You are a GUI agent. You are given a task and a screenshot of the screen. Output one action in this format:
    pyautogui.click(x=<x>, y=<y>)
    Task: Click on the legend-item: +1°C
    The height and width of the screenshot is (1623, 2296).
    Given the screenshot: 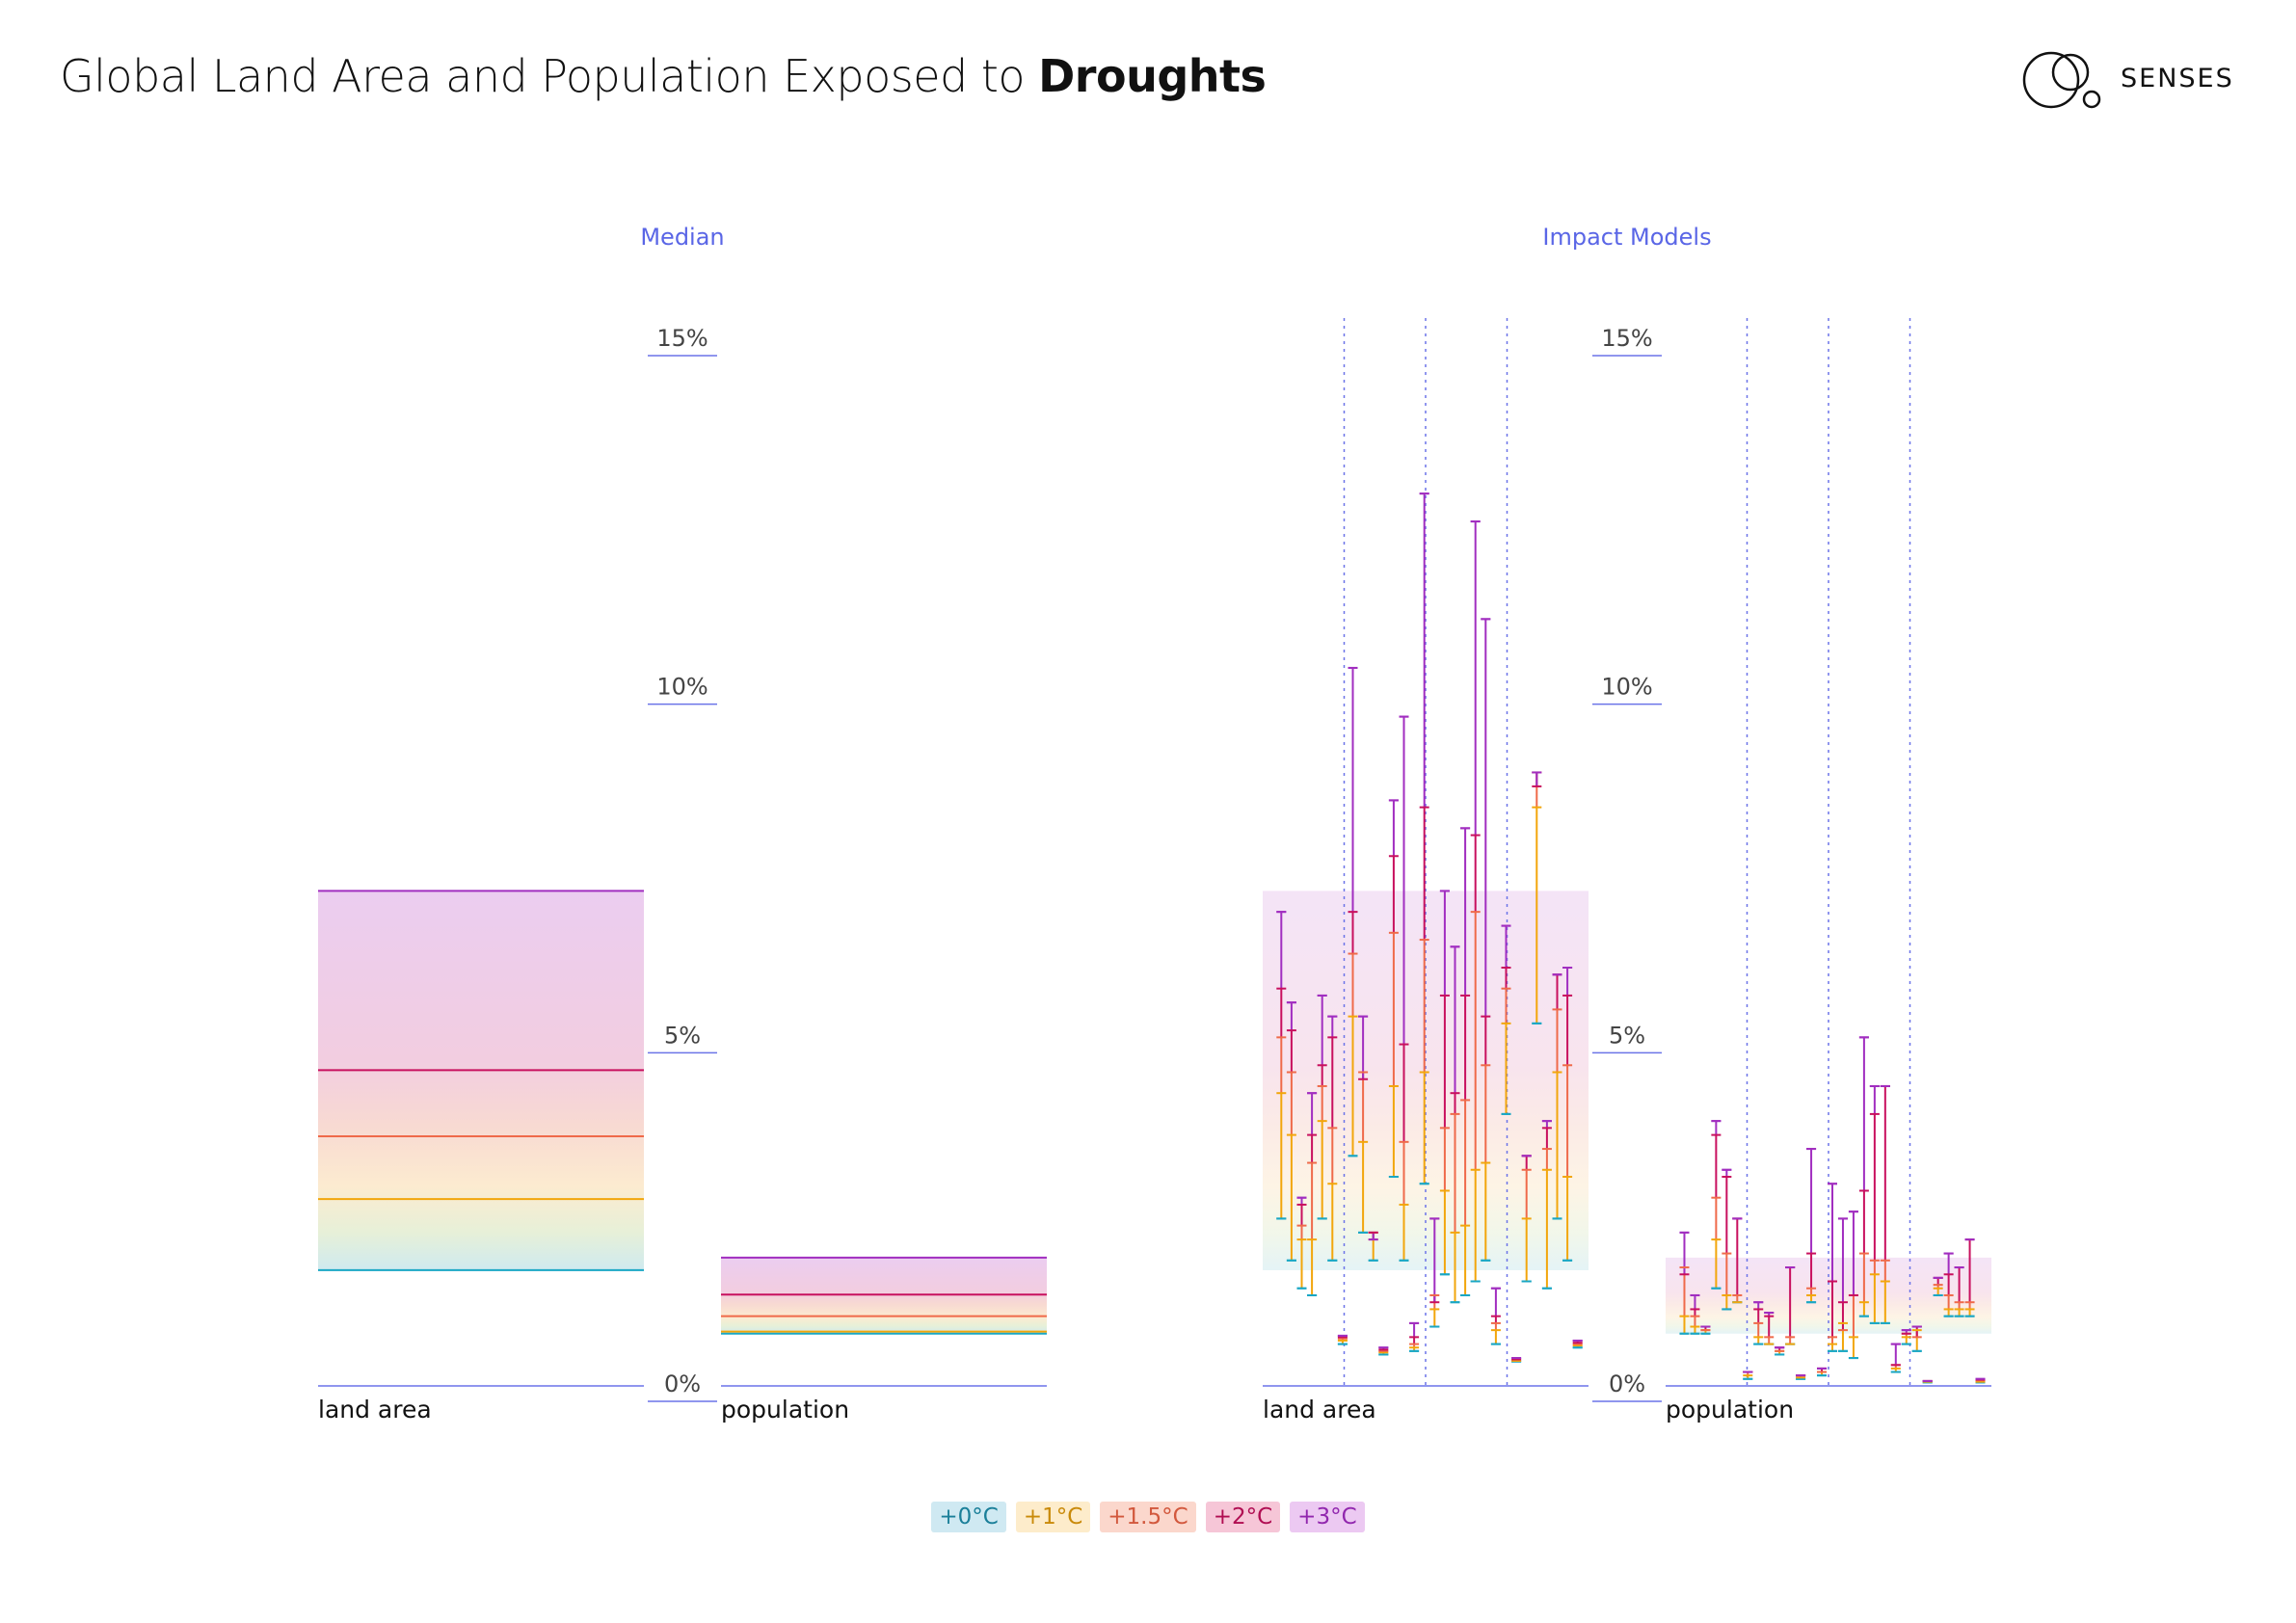 What is the action you would take?
    pyautogui.click(x=1053, y=1517)
    